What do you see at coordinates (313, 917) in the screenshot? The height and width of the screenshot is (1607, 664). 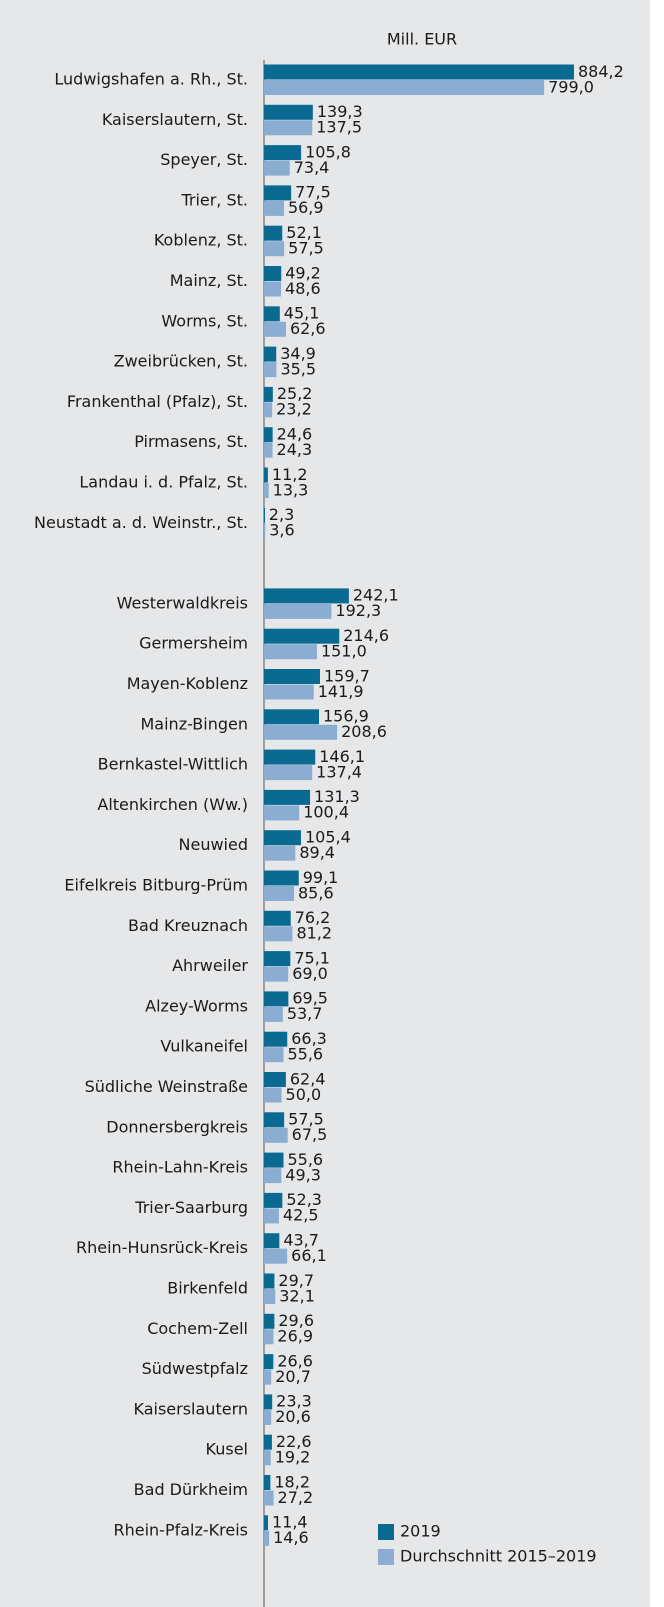 I see `value-label: 76,2` at bounding box center [313, 917].